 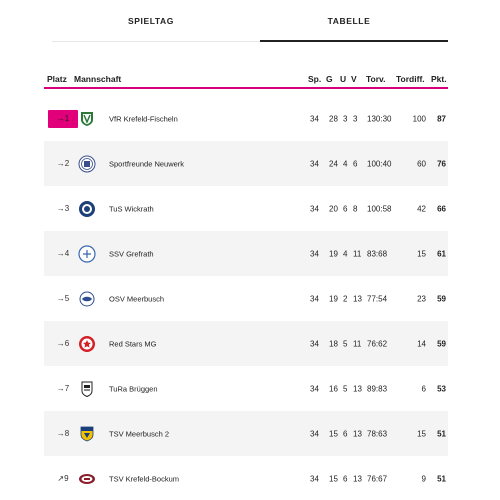 What do you see at coordinates (87, 389) in the screenshot?
I see `tura-brueggen-logo-icon` at bounding box center [87, 389].